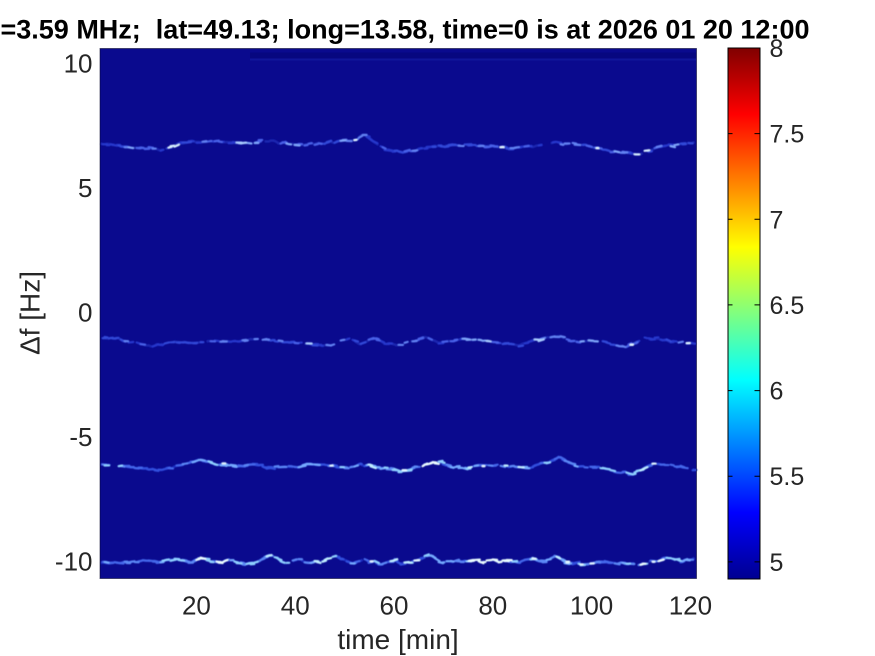 This screenshot has height=656, width=875. I want to click on svg-text: 6.5, so click(787, 306).